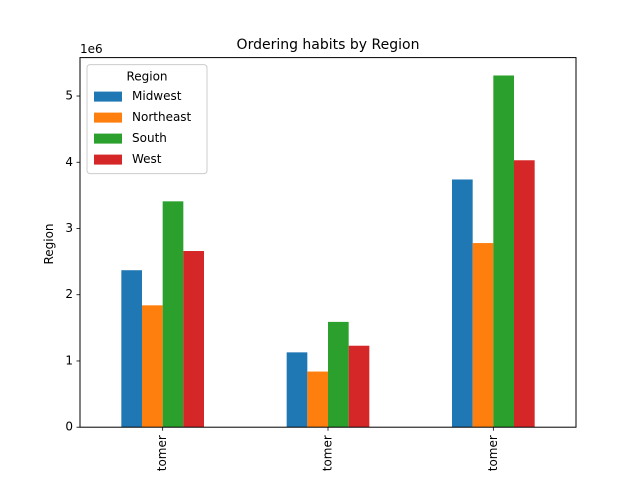 The image size is (640, 484). I want to click on legend-label-south: South, so click(149, 138).